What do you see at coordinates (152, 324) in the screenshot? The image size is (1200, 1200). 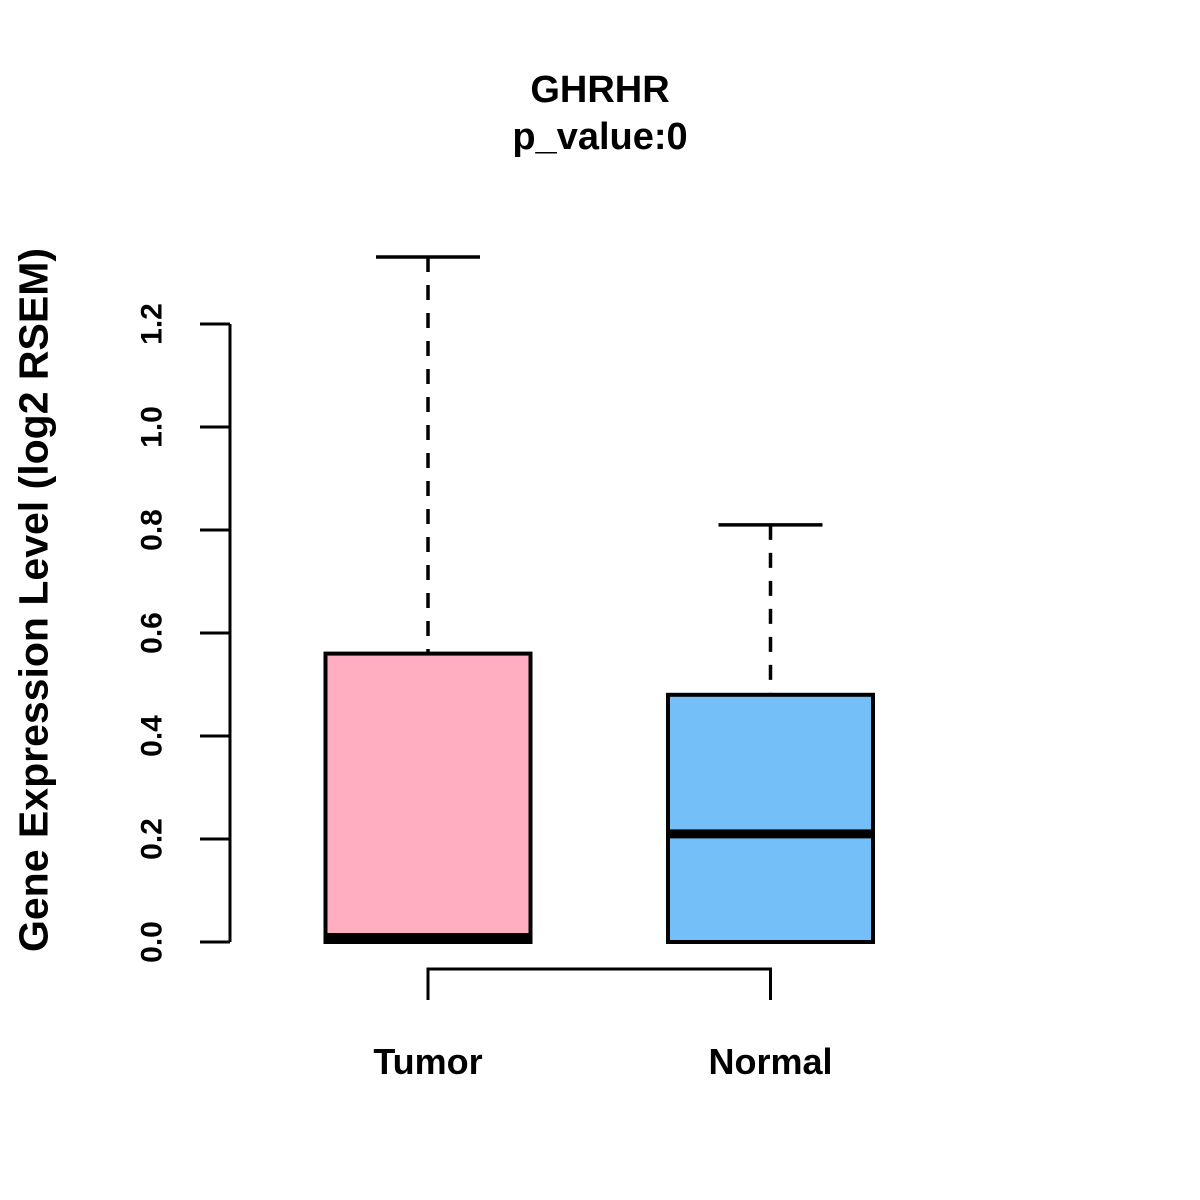 I see `y-tick-label: 1.2` at bounding box center [152, 324].